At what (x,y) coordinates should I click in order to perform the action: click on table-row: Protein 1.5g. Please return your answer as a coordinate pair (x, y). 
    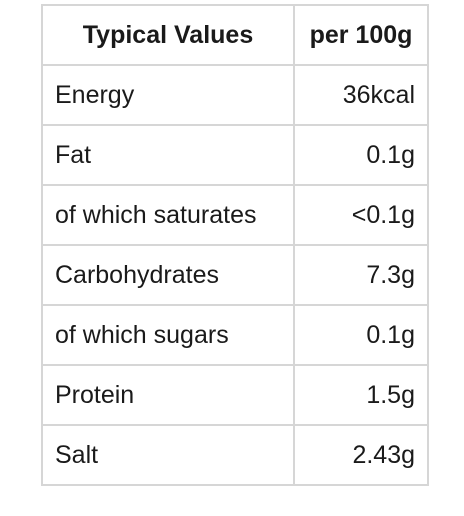
    Looking at the image, I should click on (235, 395).